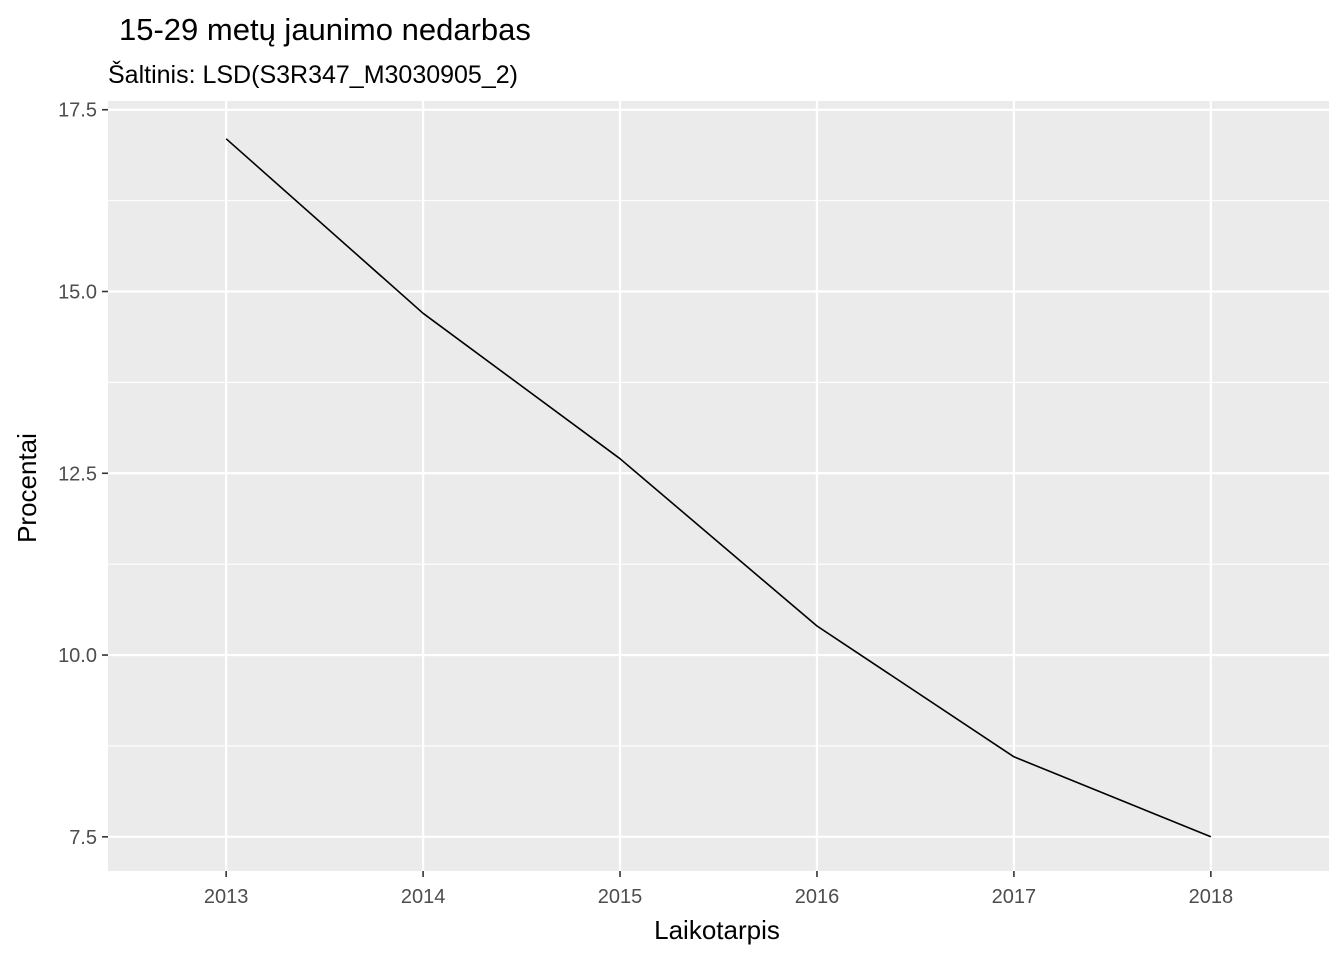 The width and height of the screenshot is (1344, 960). What do you see at coordinates (1211, 897) in the screenshot?
I see `x-tick-label: 2018` at bounding box center [1211, 897].